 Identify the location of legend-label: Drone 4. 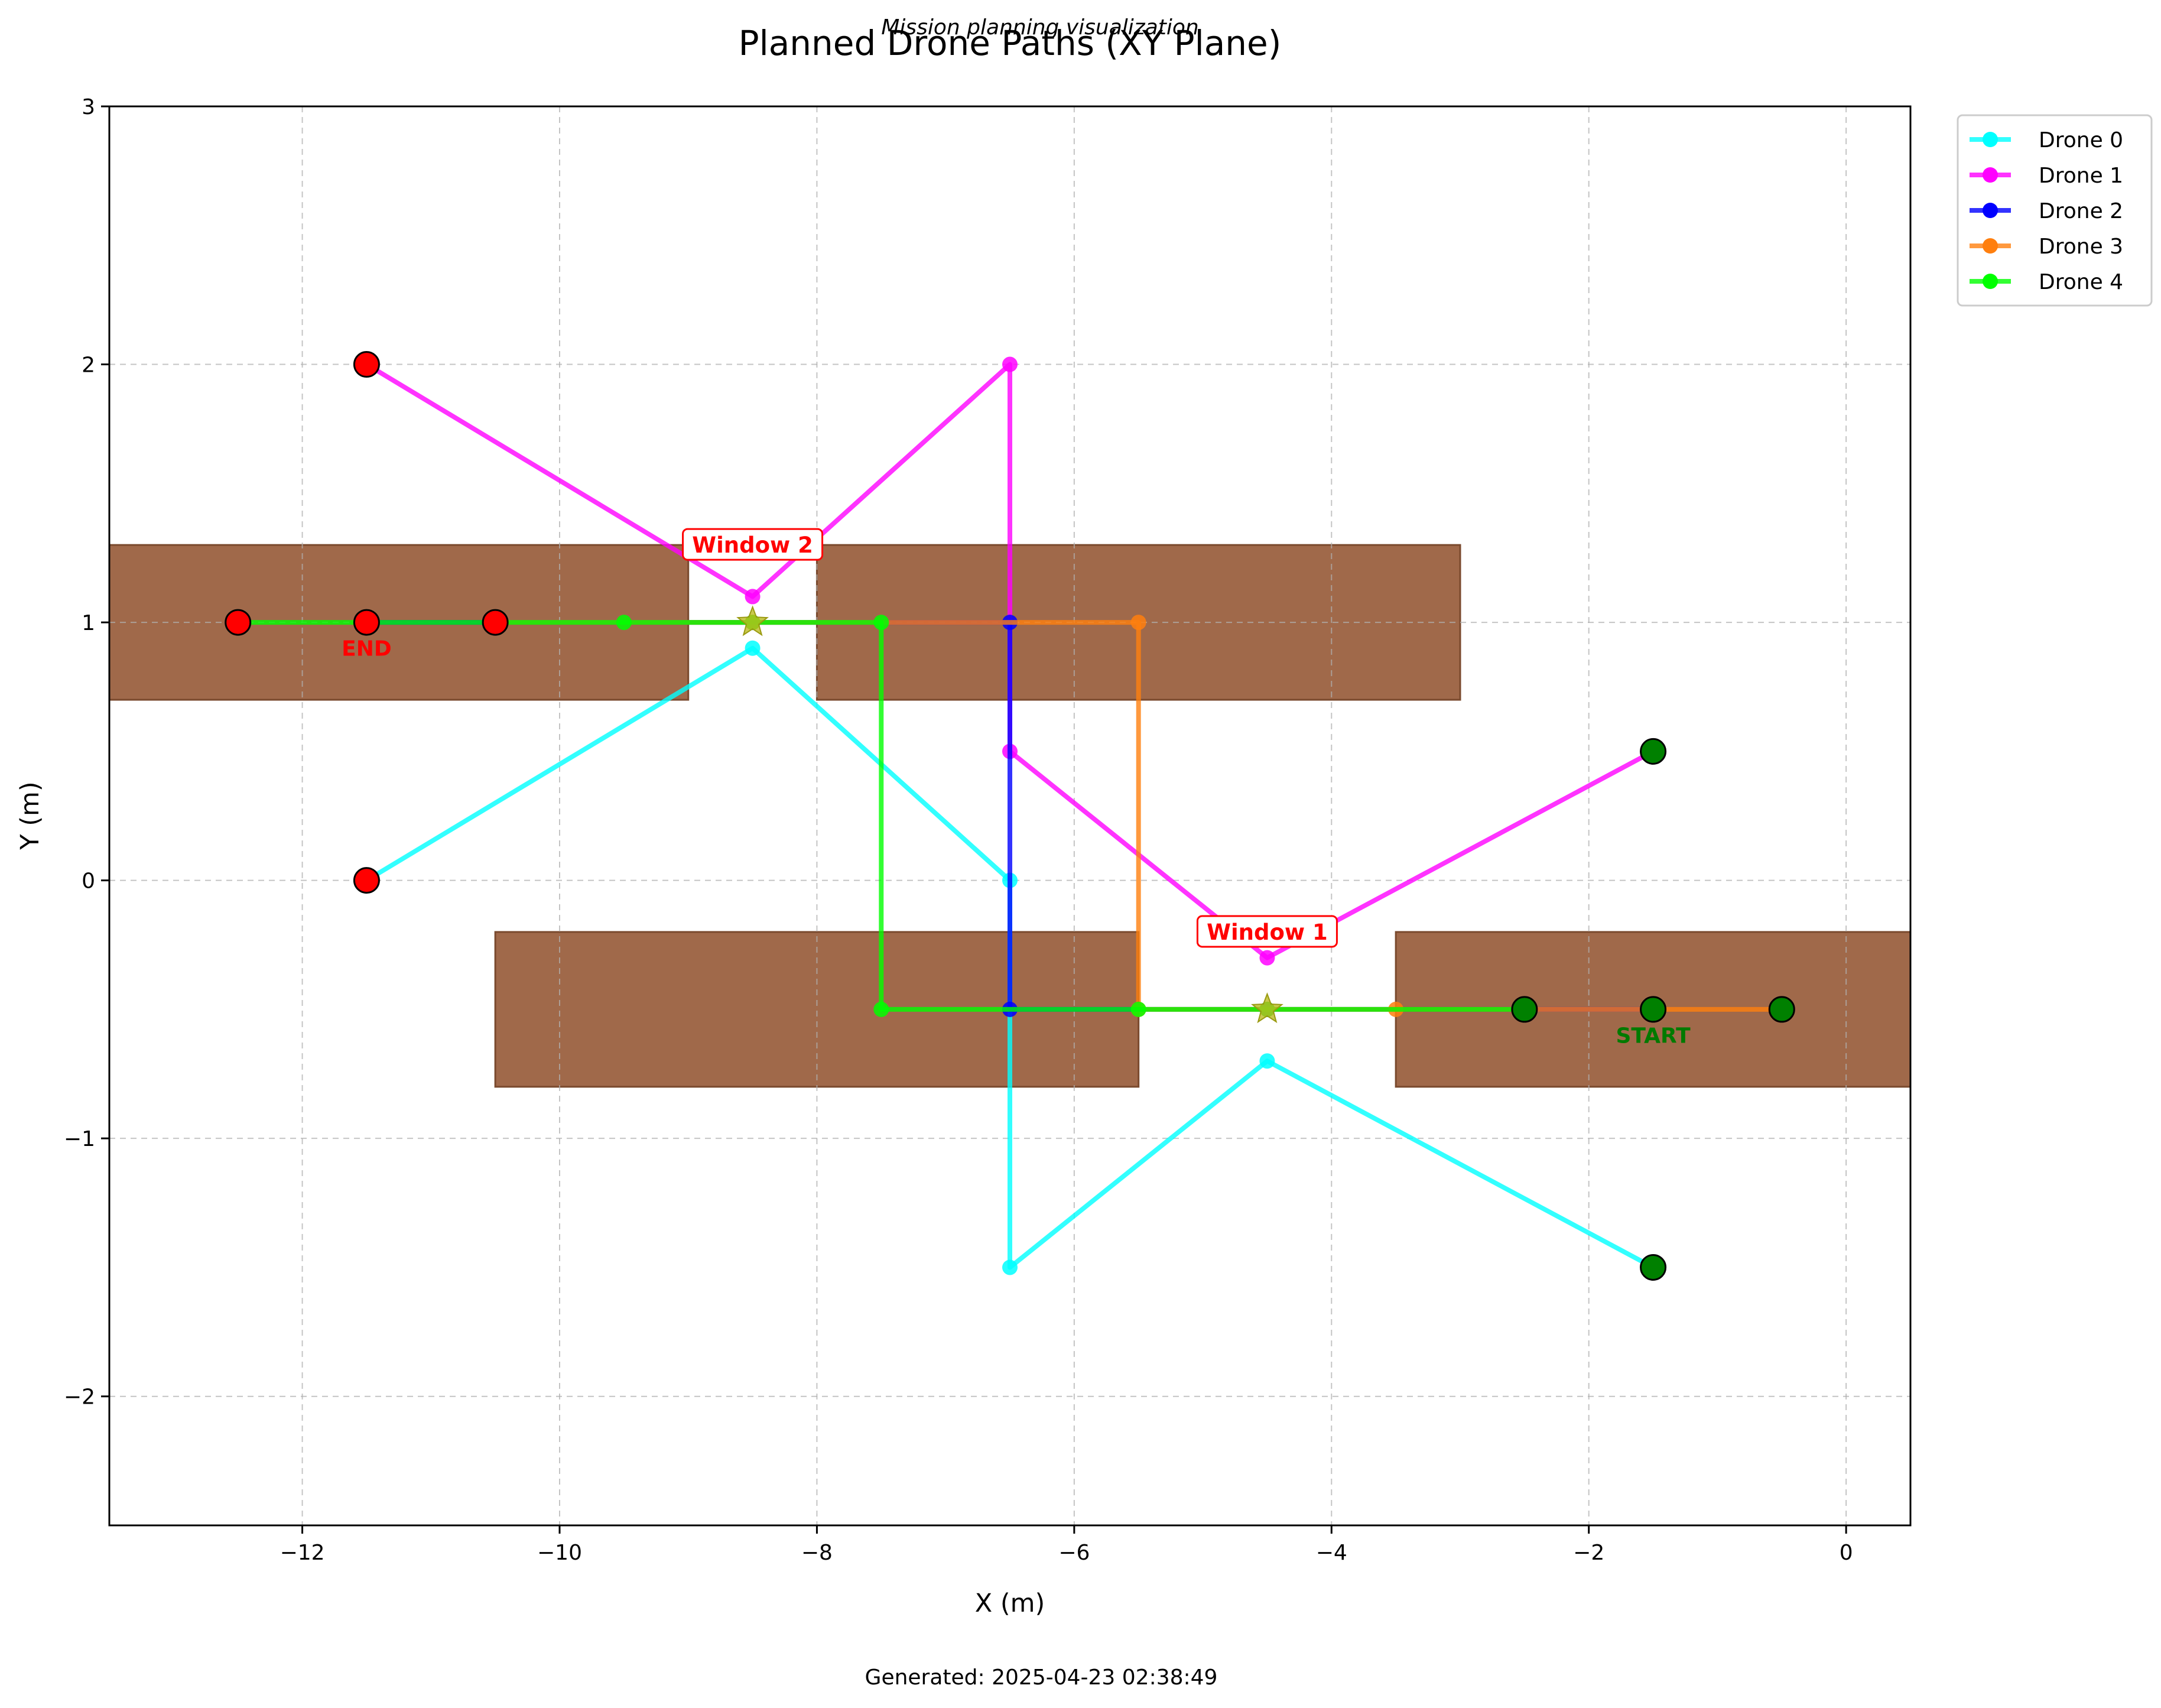
(2081, 282).